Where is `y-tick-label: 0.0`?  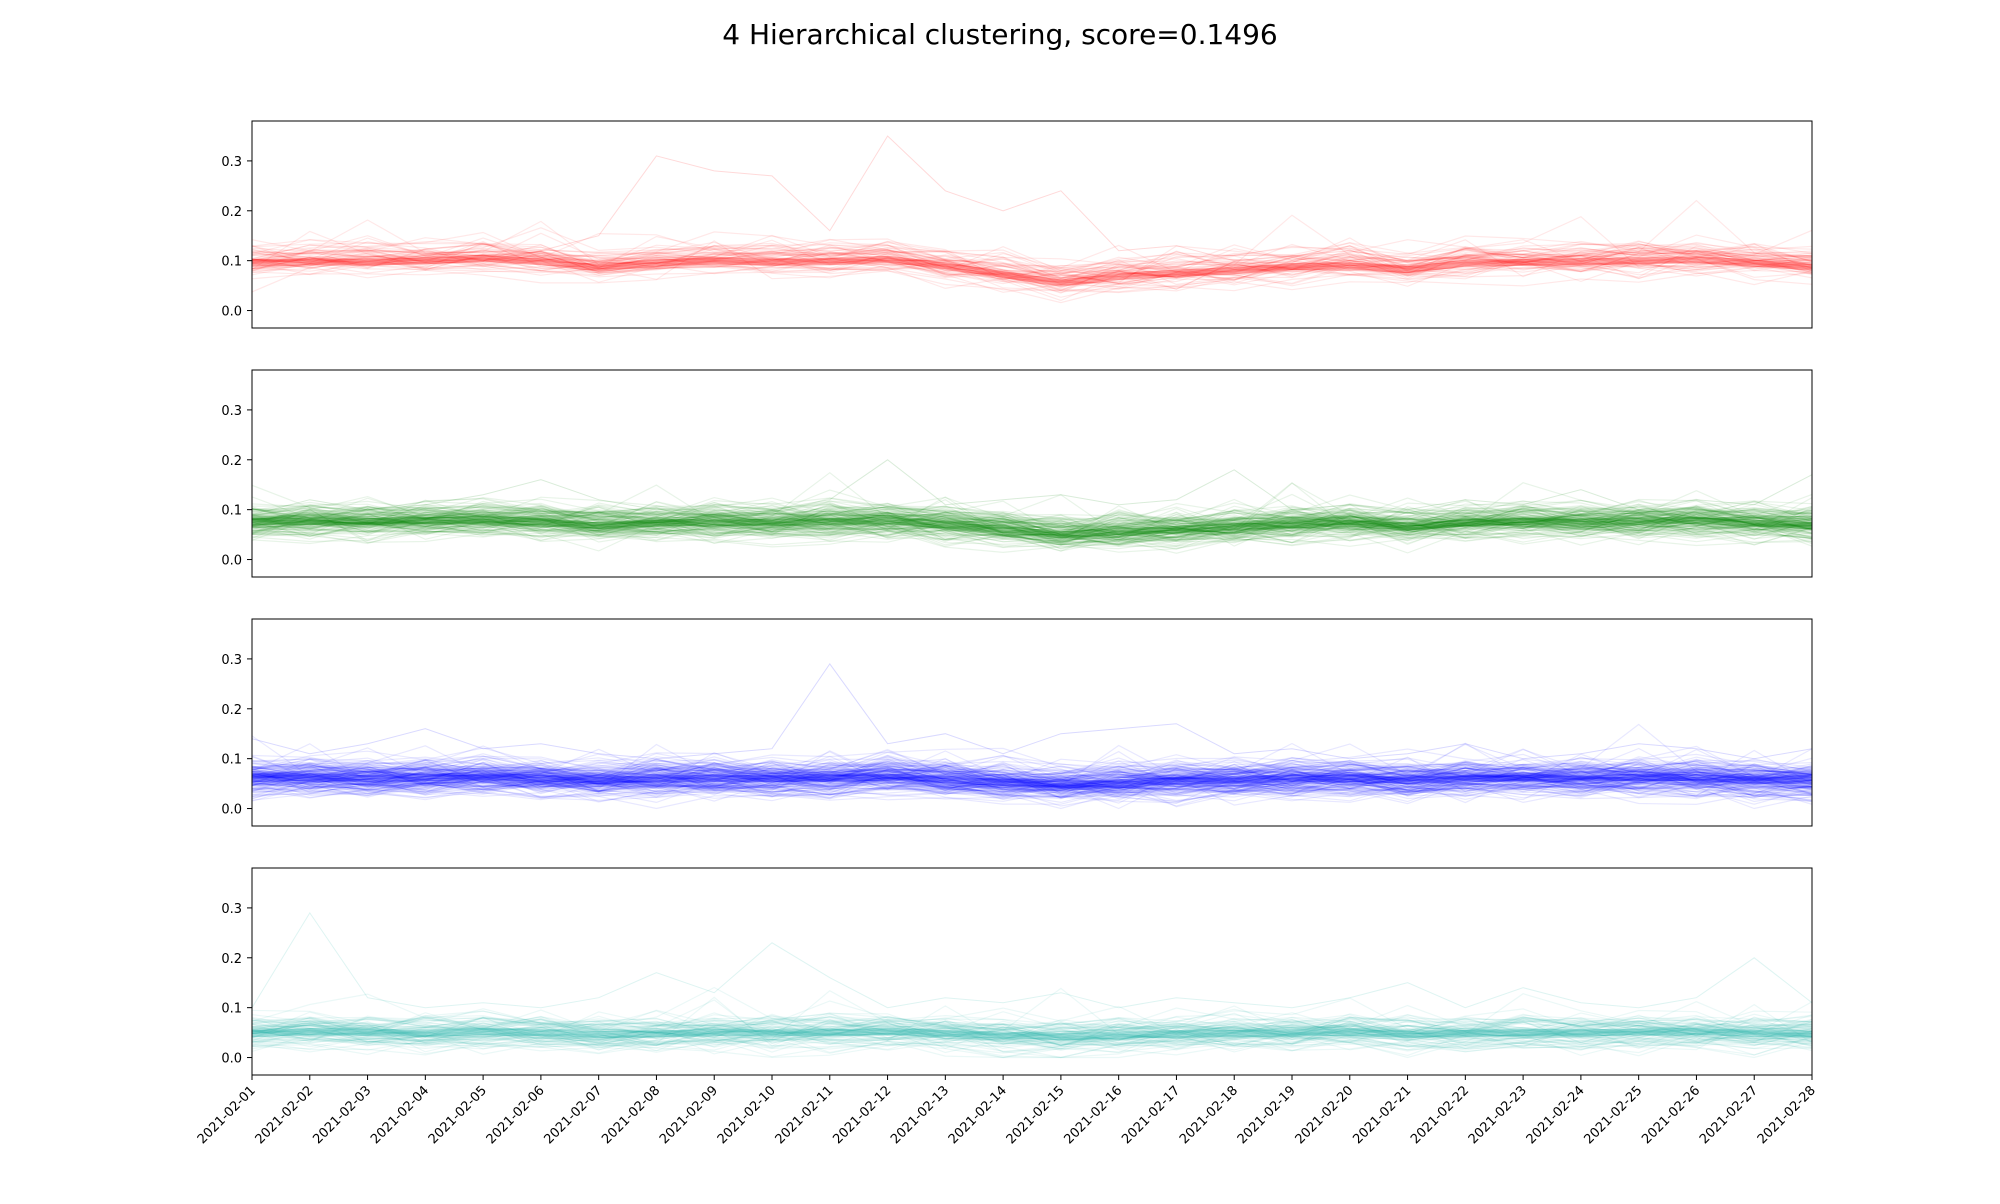
y-tick-label: 0.0 is located at coordinates (231, 312).